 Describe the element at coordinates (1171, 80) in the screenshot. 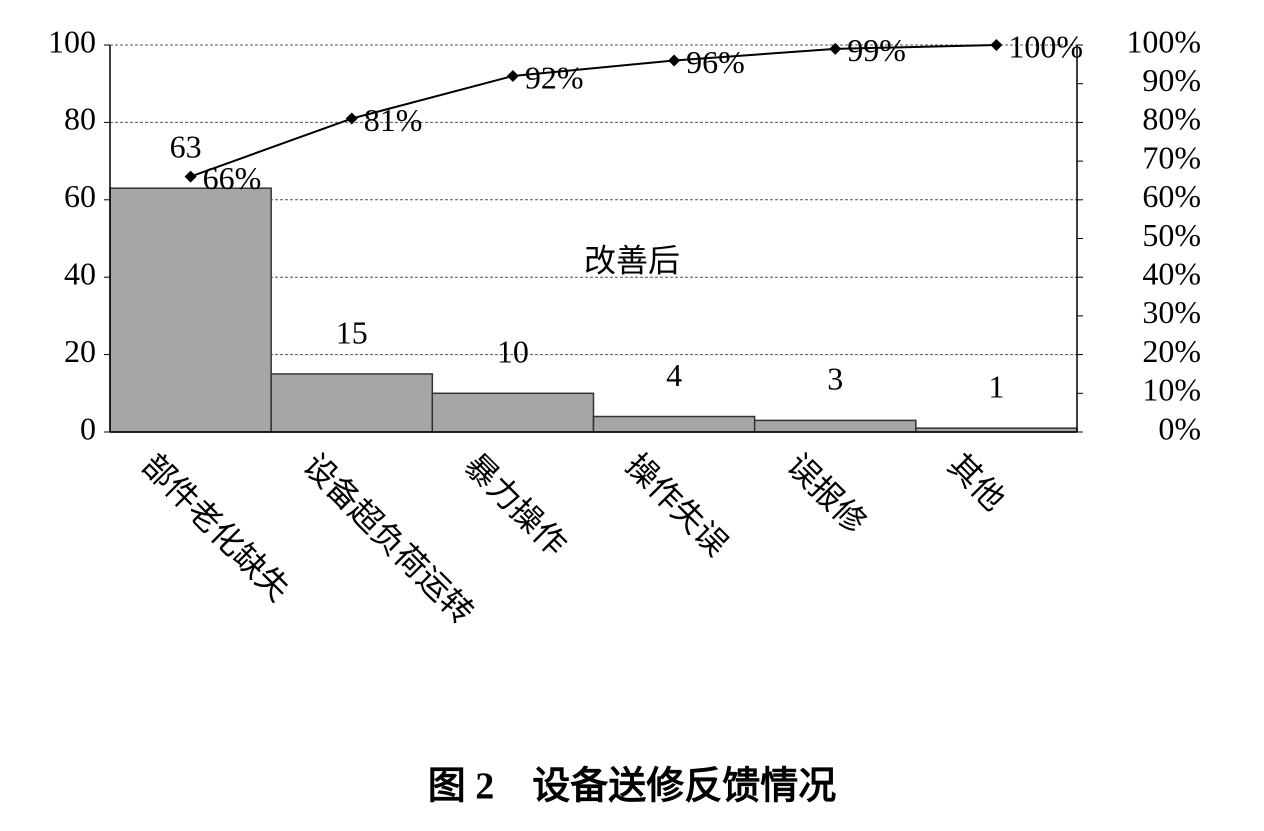

I see `y2-tick-label: 90%` at that location.